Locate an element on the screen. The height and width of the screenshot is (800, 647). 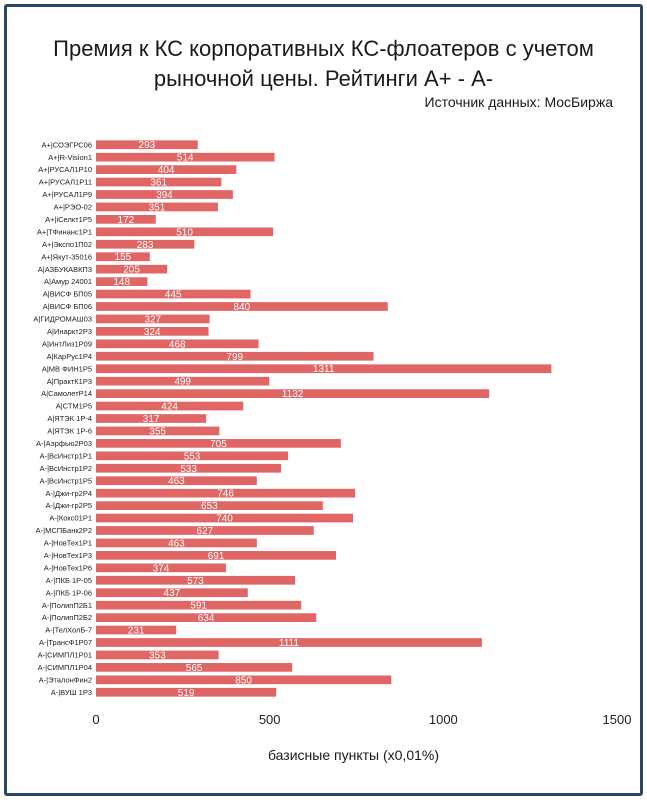
category-label: A-|НовТех1Р6 is located at coordinates (68, 567).